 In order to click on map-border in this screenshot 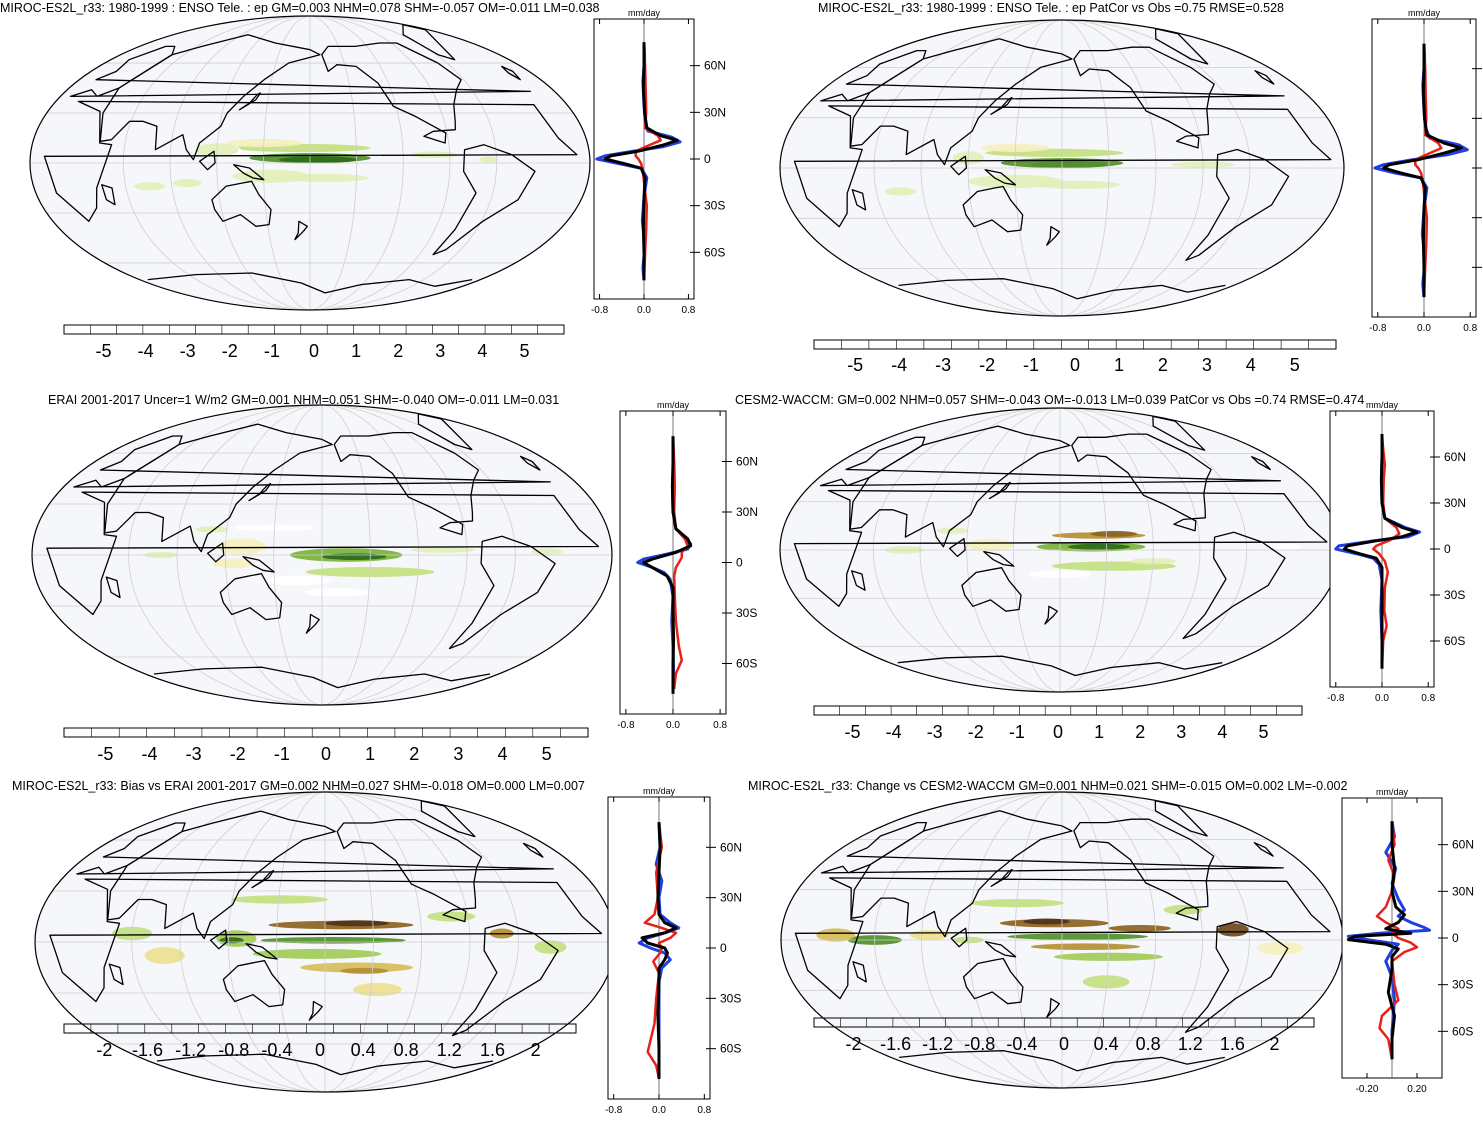, I will do `click(322, 555)`.